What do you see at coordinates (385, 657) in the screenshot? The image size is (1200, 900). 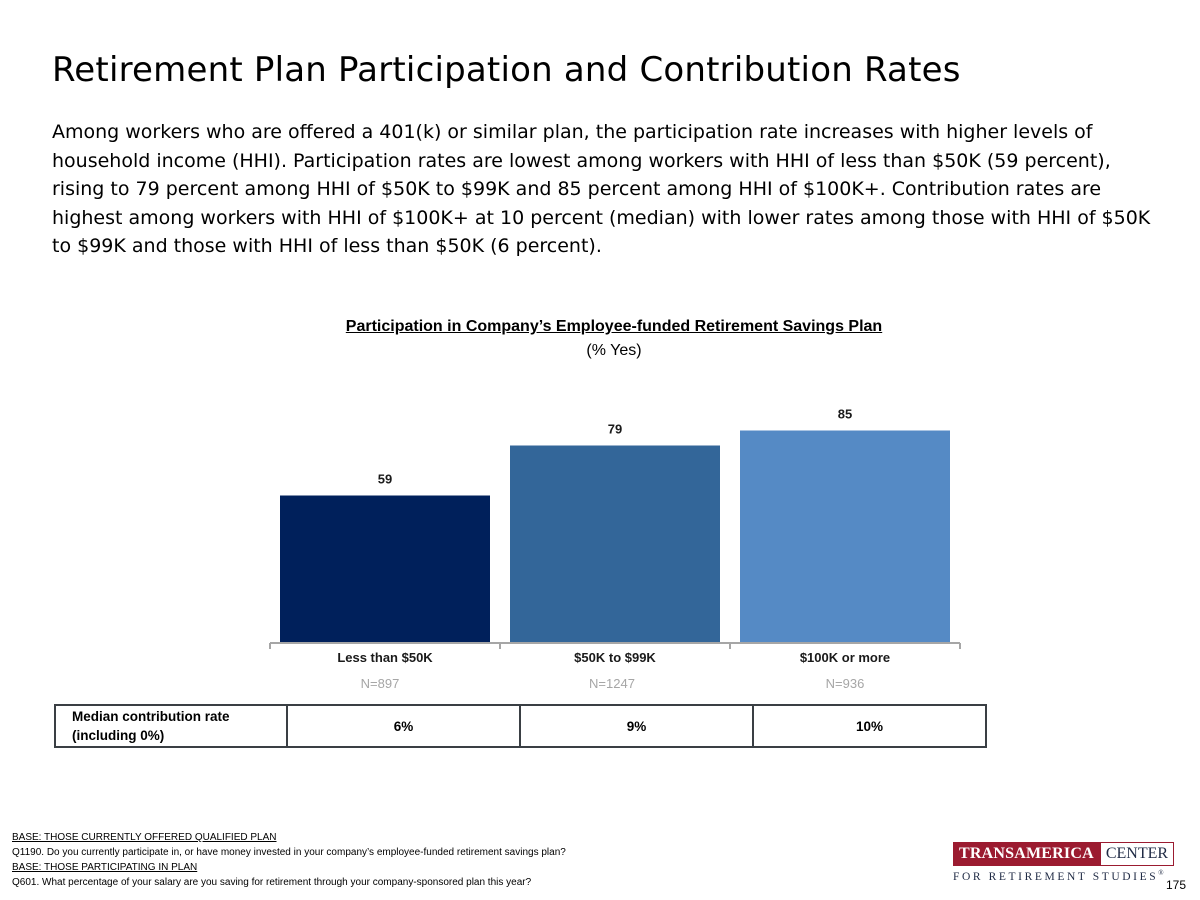 I see `x-tick-label: Less than $50K` at bounding box center [385, 657].